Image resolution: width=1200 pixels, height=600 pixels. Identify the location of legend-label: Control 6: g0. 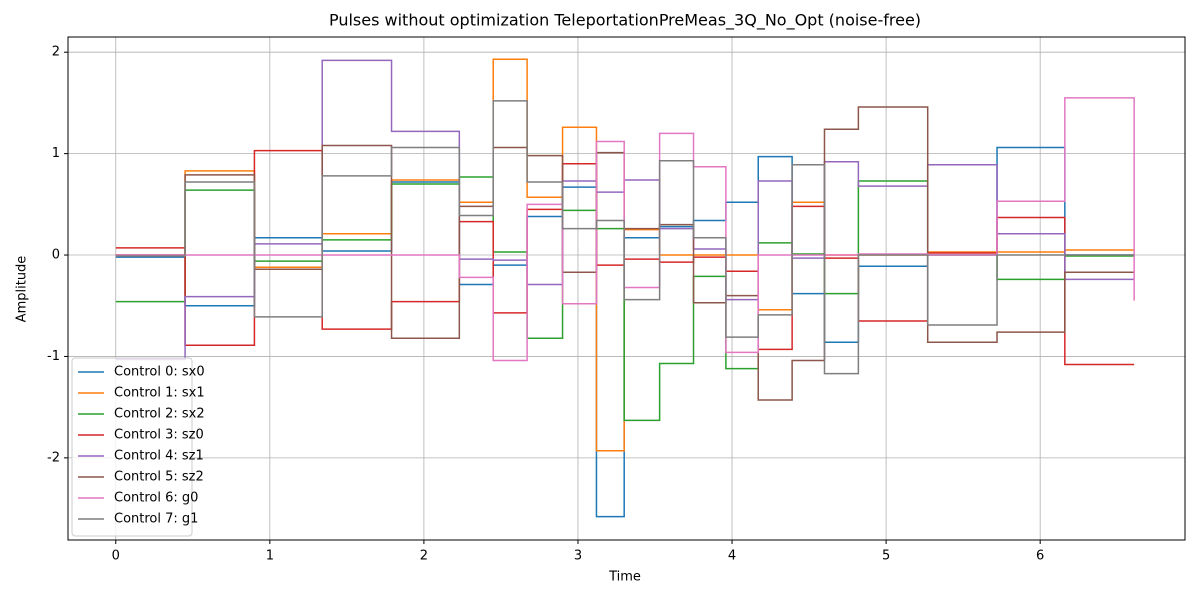
(156, 498).